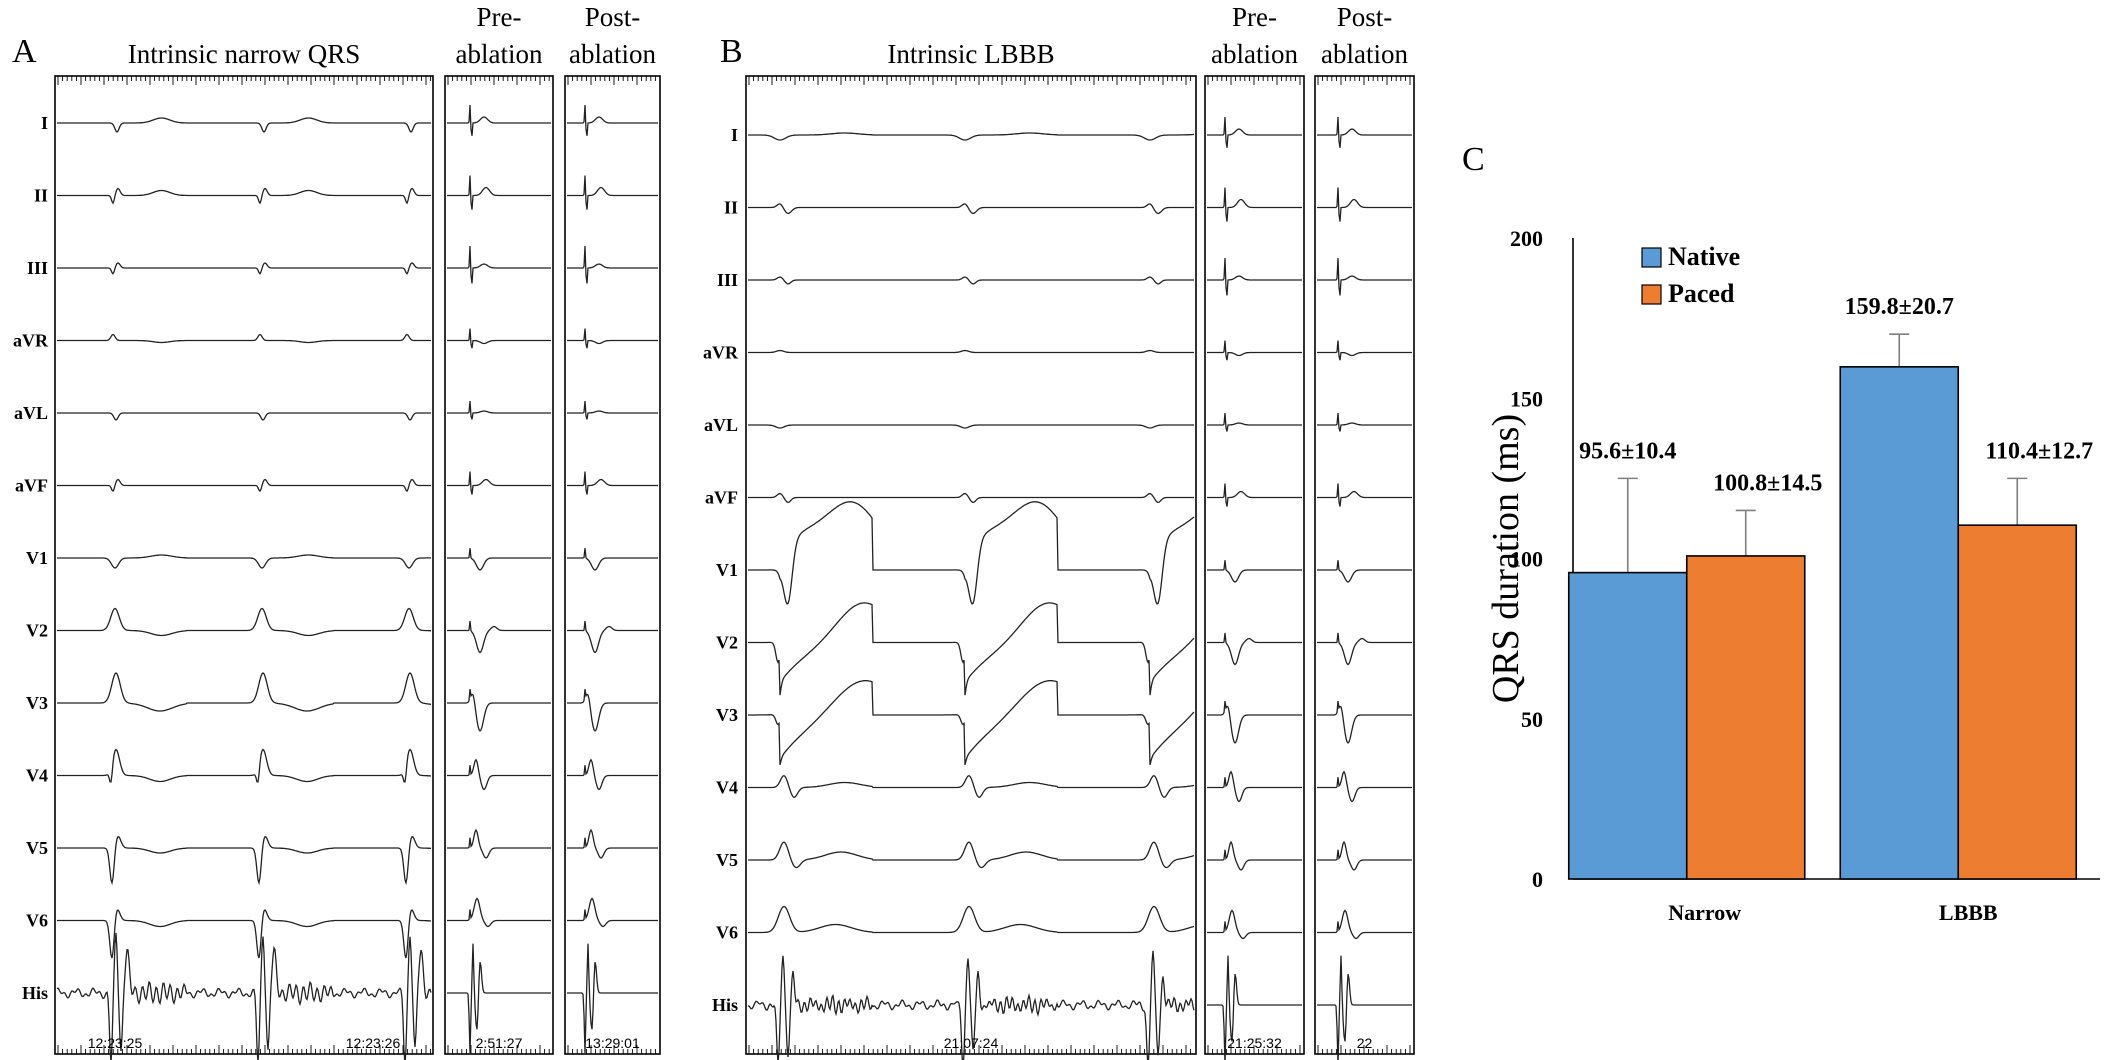 The height and width of the screenshot is (1060, 2128). Describe the element at coordinates (1254, 1043) in the screenshot. I see `timestamp: 21:25:32` at that location.